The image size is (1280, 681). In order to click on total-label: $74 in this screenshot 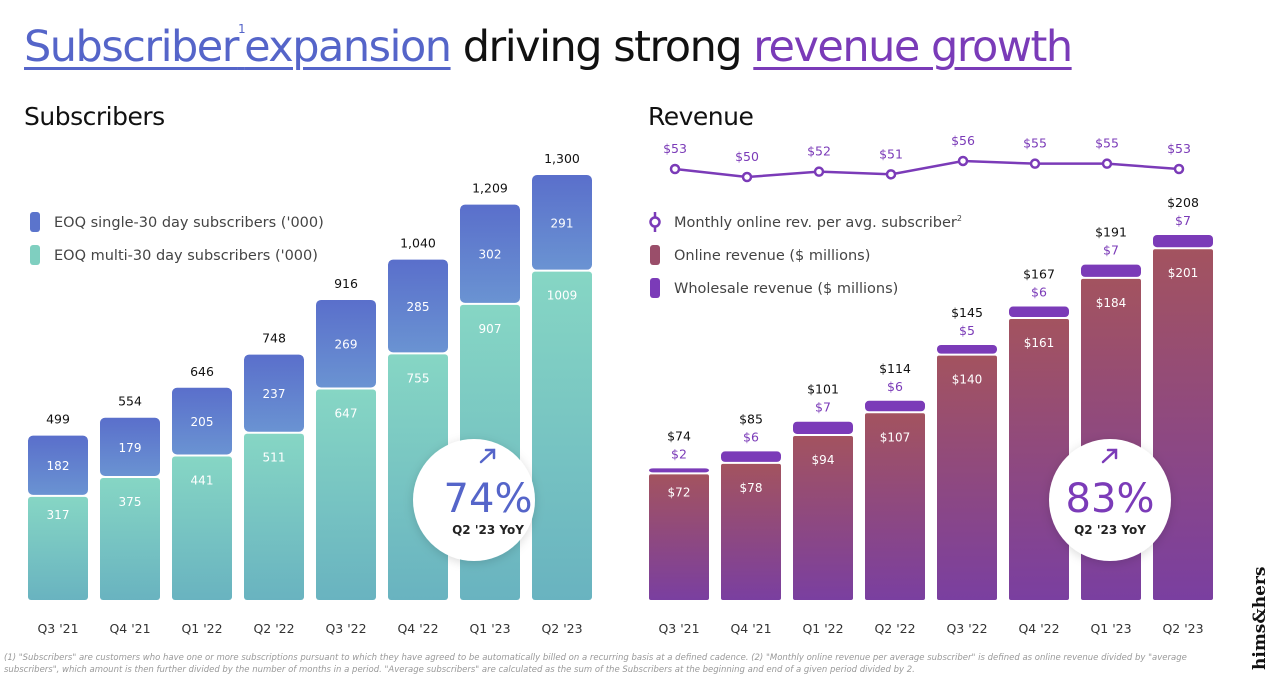, I will do `click(679, 435)`.